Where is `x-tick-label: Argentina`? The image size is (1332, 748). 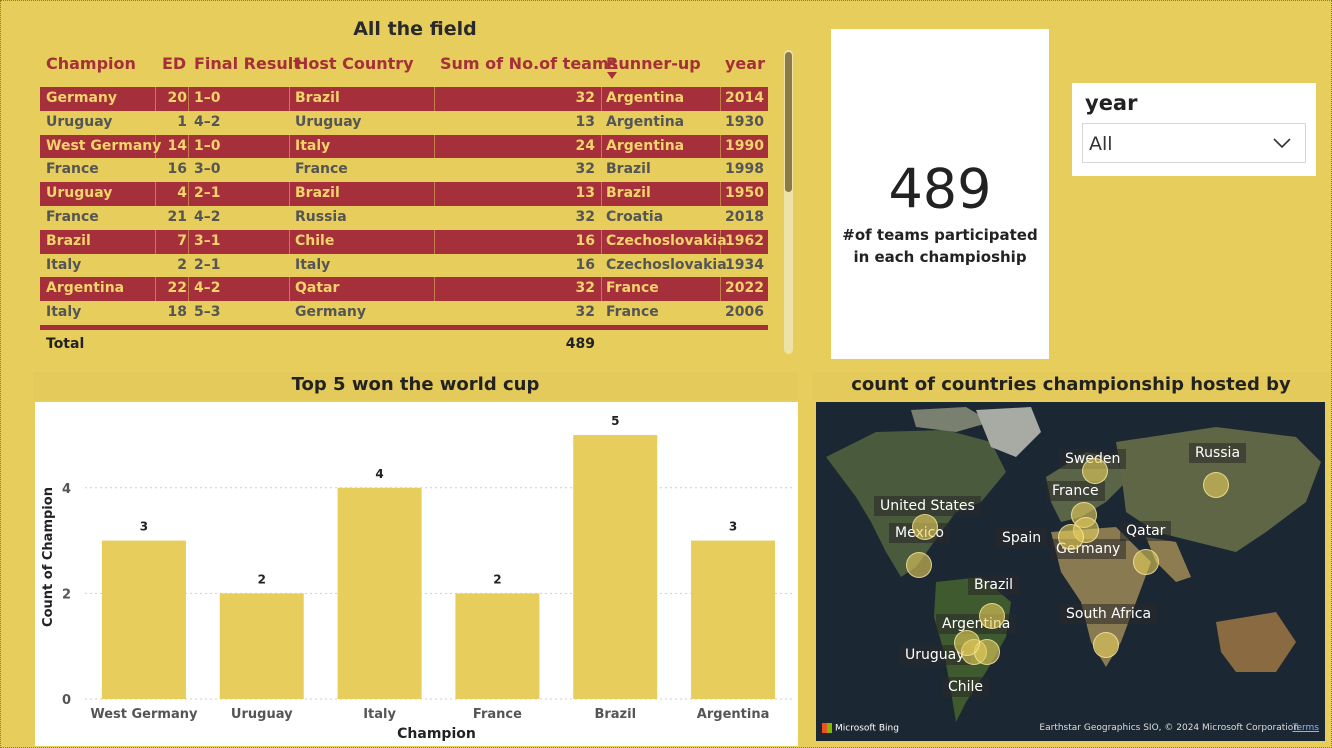 x-tick-label: Argentina is located at coordinates (733, 714).